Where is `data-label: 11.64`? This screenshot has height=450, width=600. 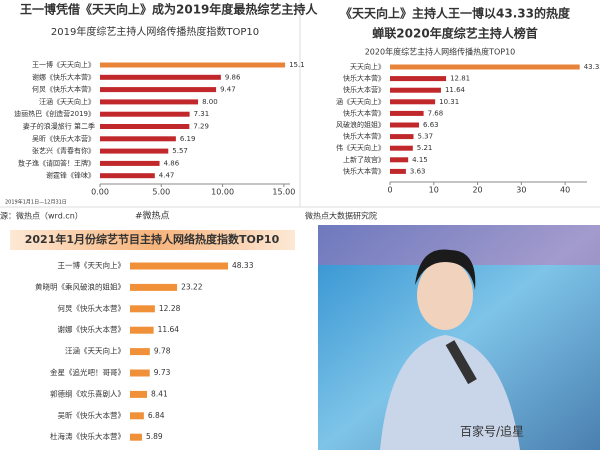 data-label: 11.64 is located at coordinates (169, 329).